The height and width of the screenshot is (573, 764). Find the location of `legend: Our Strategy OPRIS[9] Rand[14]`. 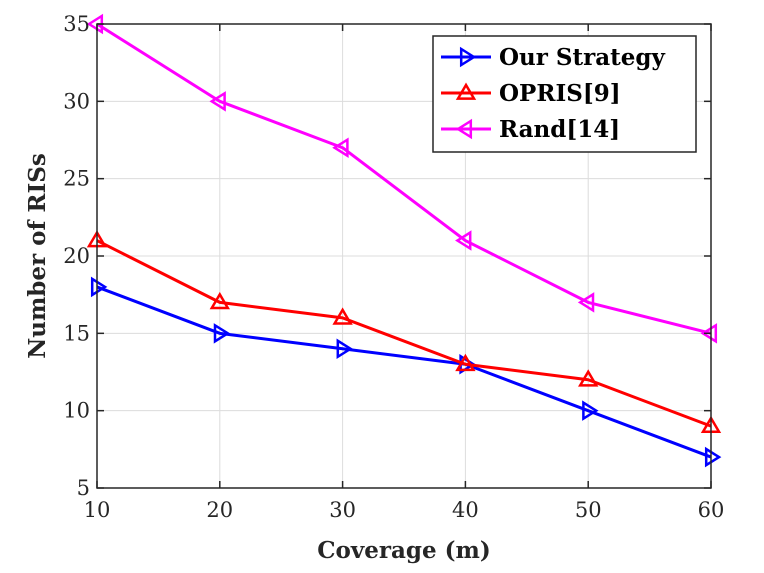

legend: Our Strategy OPRIS[9] Rand[14] is located at coordinates (564, 94).